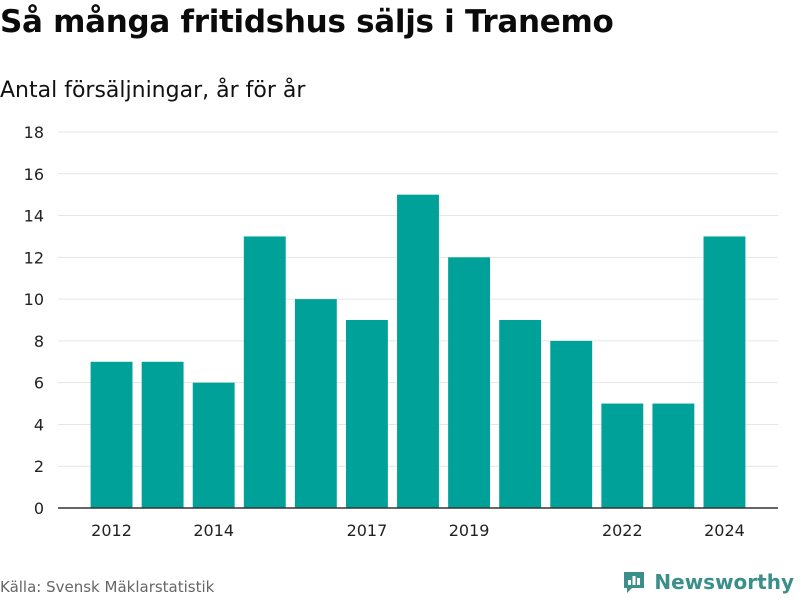 This screenshot has width=800, height=600. I want to click on x-tick-label: 2022, so click(622, 530).